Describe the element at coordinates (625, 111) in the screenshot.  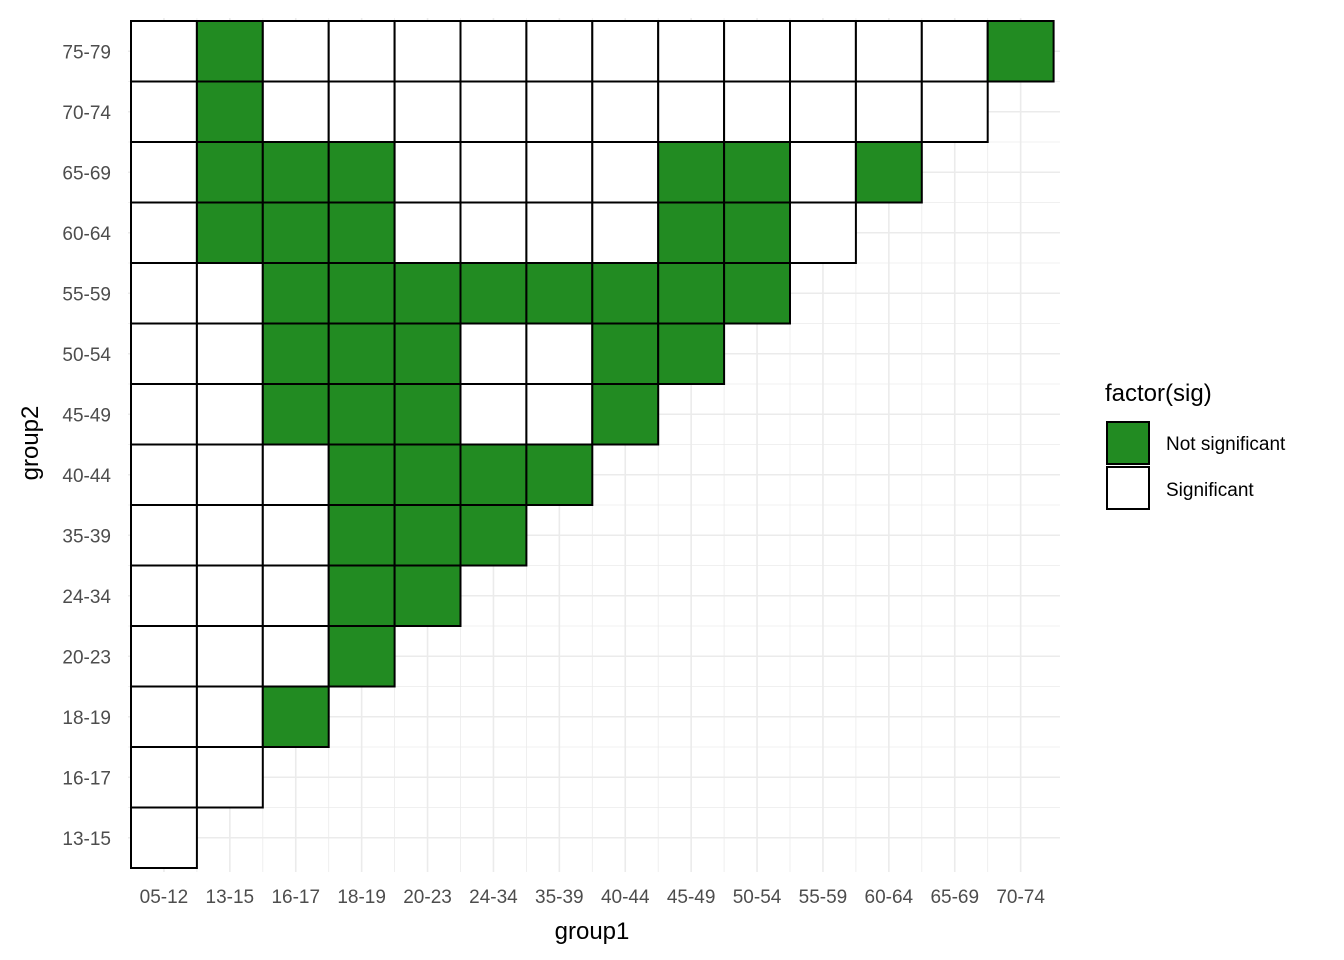
I see `tile-40-44-vs-70-74-significant` at that location.